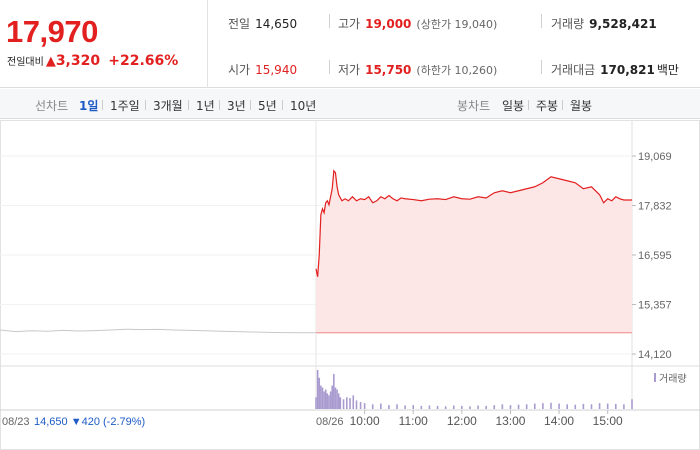 Image resolution: width=700 pixels, height=450 pixels. I want to click on high-cell: 고가 19,000 (상한가 19,040), so click(417, 23).